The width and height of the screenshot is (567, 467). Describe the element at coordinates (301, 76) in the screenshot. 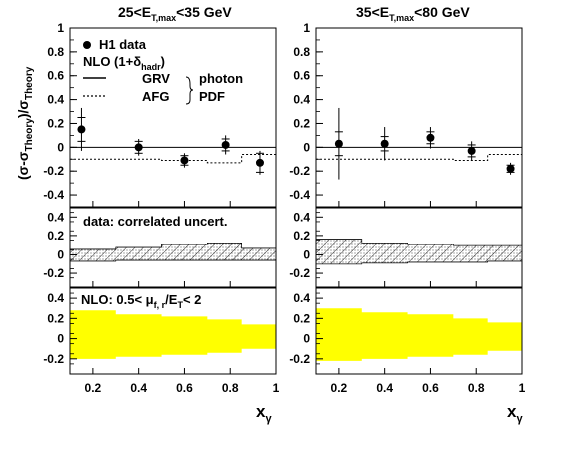

I see `y-tick-label-right-0-5: 0.6` at that location.